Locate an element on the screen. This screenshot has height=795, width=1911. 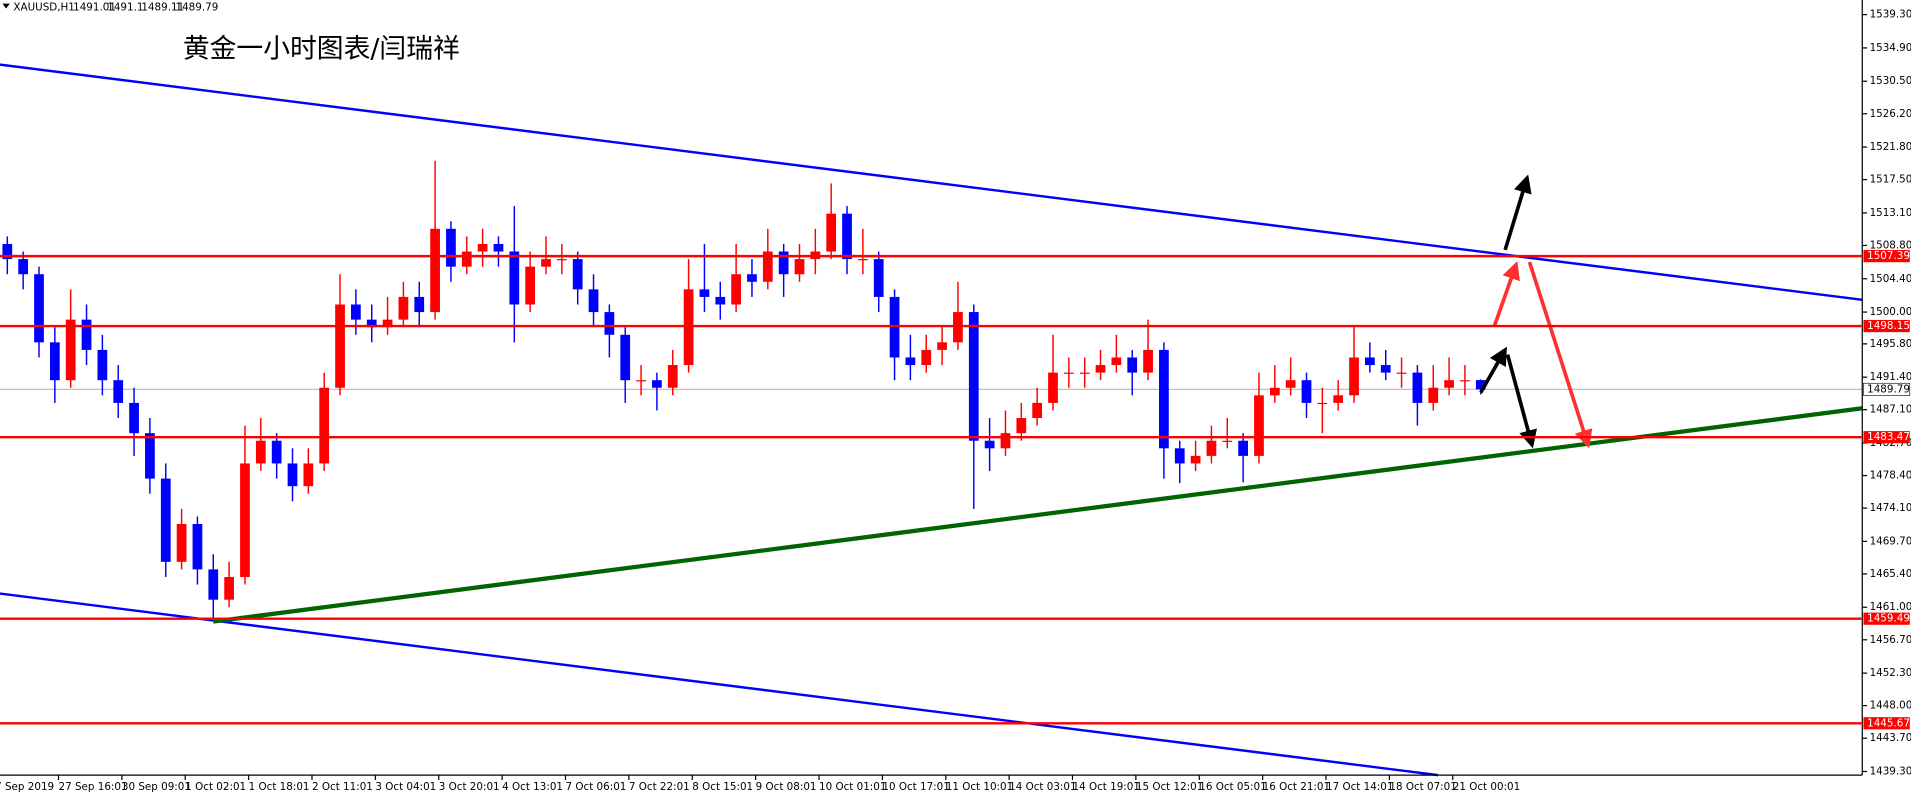
x-tick-label: 16 Oct 21:01 is located at coordinates (1296, 787).